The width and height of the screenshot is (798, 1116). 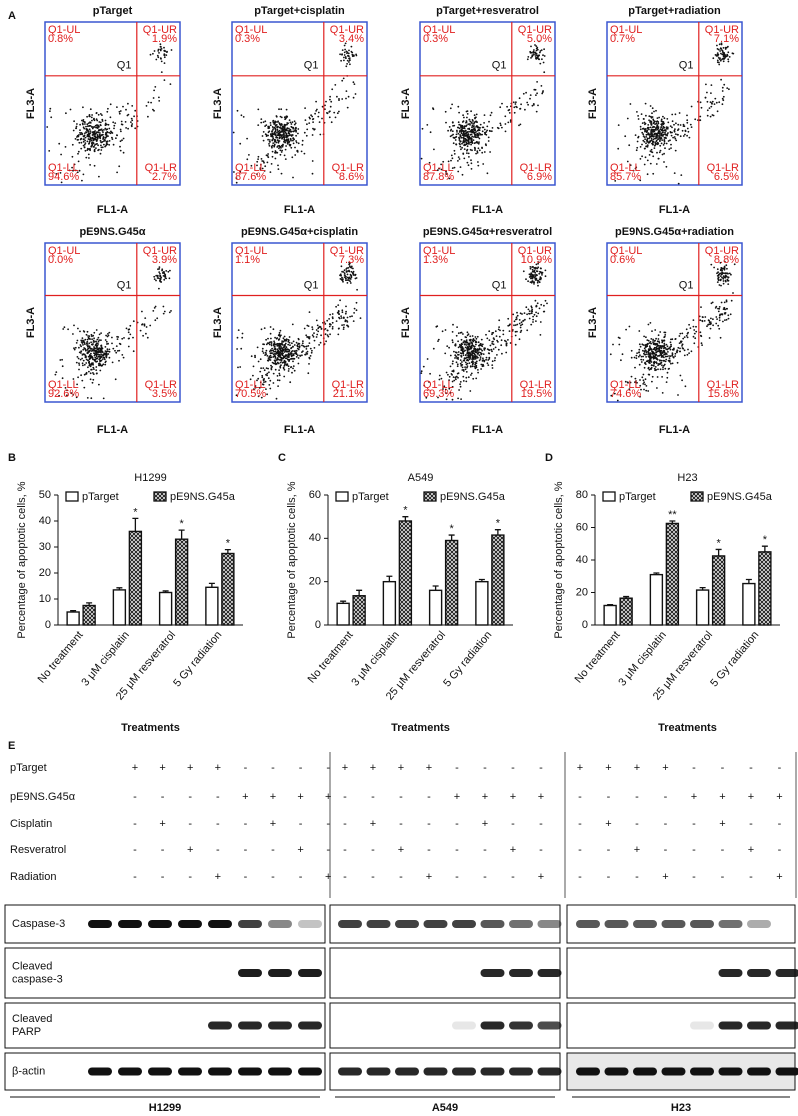 What do you see at coordinates (299, 11) in the screenshot?
I see `plot-title: pTarget+cisplatin` at bounding box center [299, 11].